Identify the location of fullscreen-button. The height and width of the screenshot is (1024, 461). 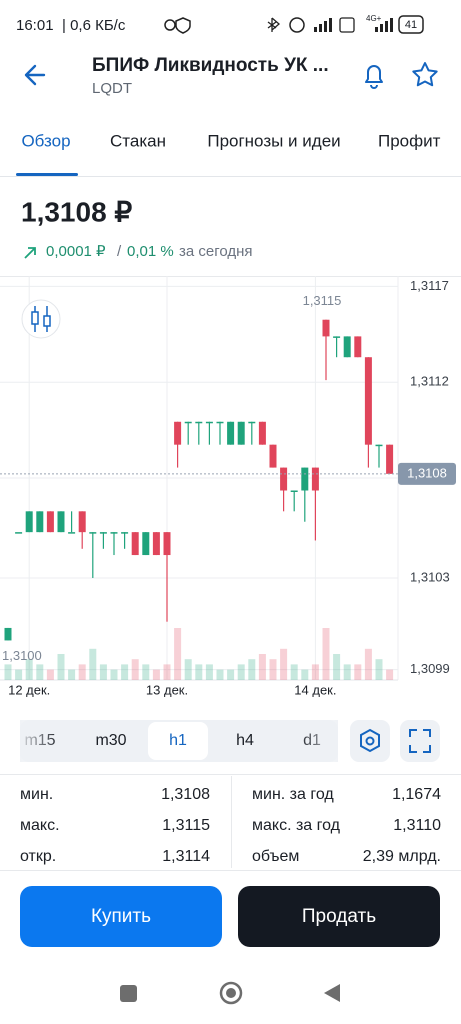
(420, 741).